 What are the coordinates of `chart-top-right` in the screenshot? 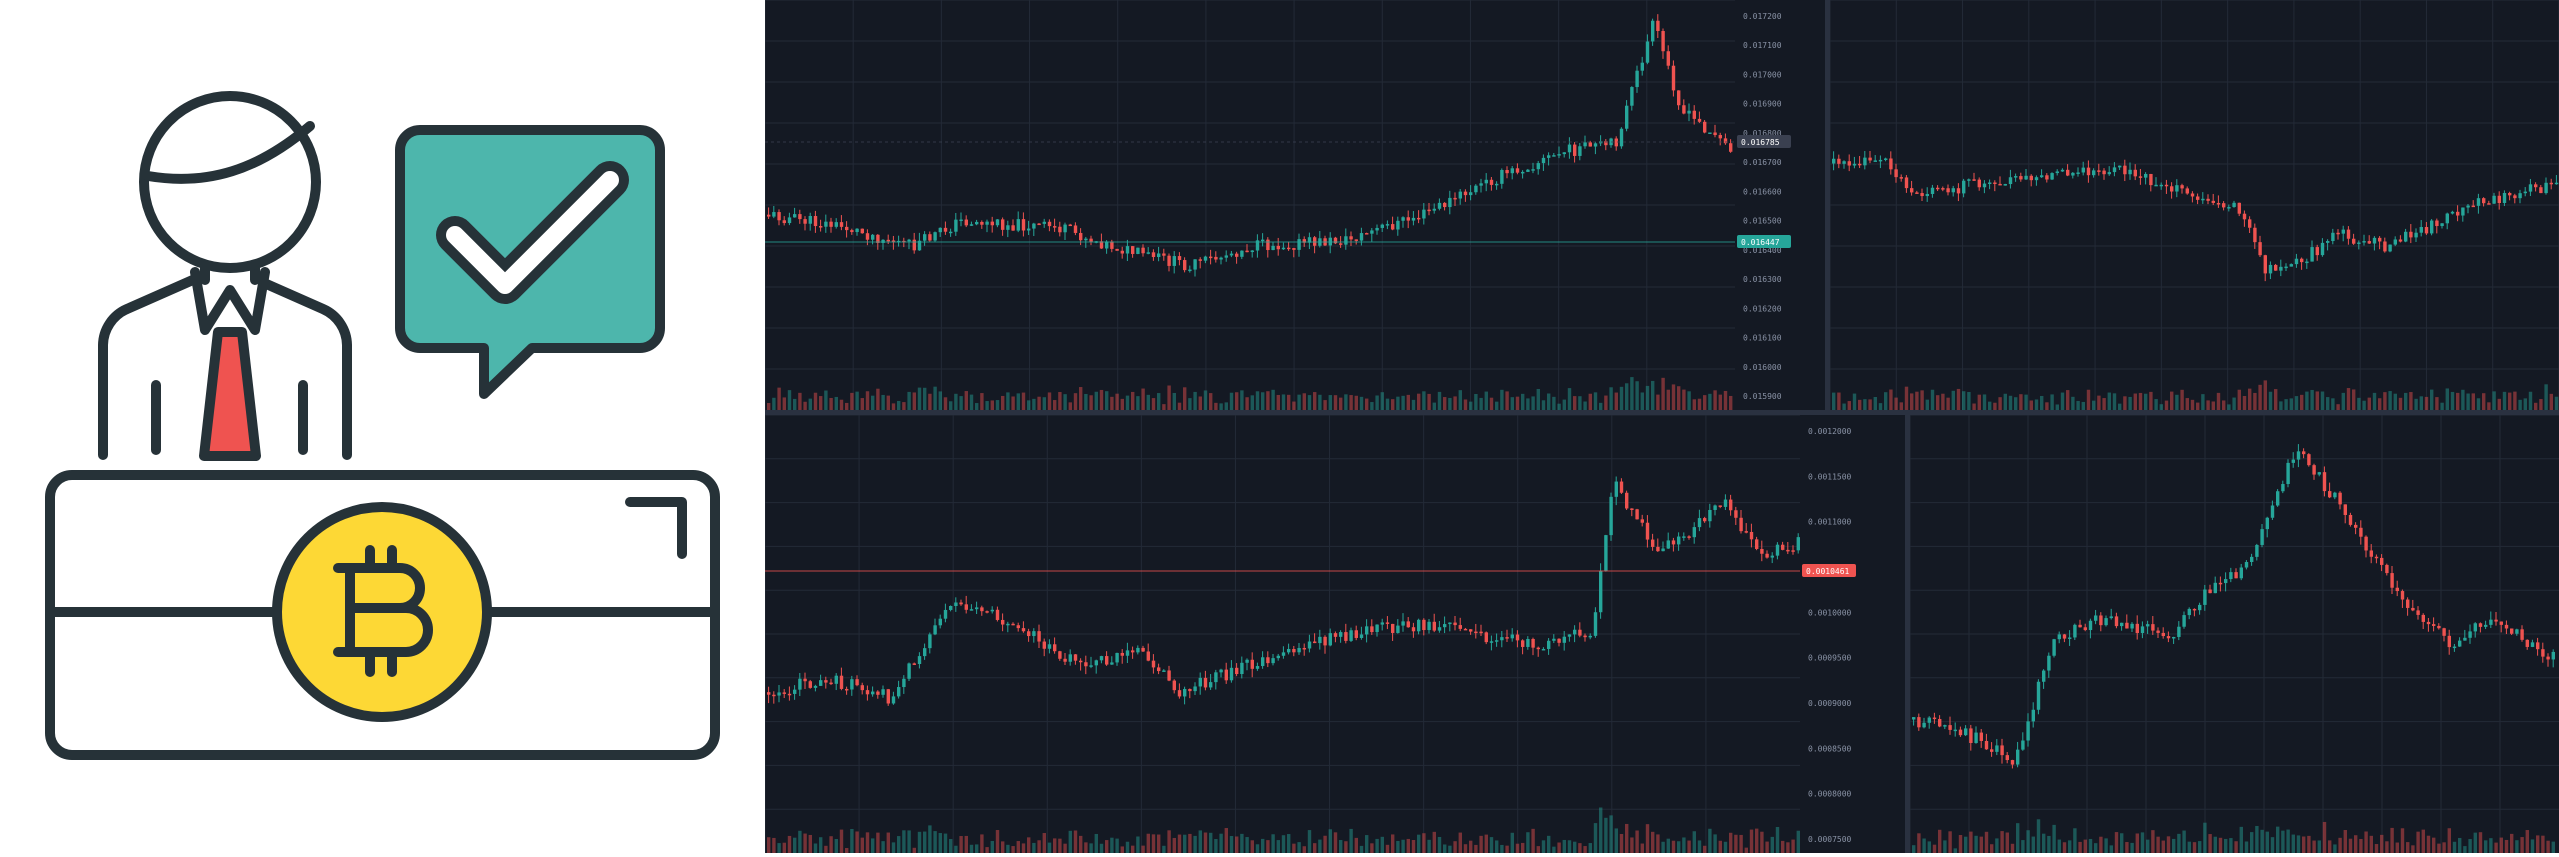 It's located at (2194, 205).